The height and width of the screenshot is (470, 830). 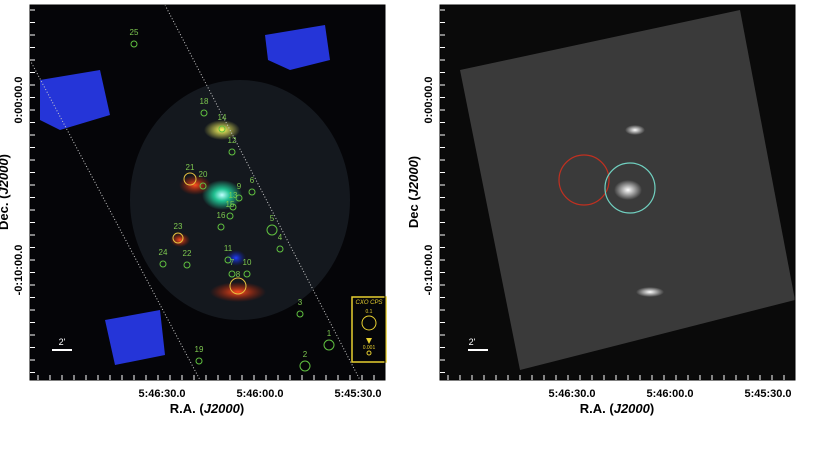 What do you see at coordinates (413, 212) in the screenshot?
I see `label-prefix: Dec (` at bounding box center [413, 212].